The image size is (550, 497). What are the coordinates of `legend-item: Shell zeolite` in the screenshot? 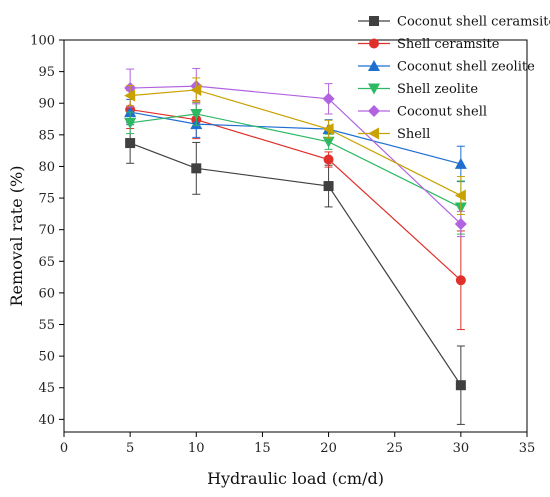 It's located at (418, 89).